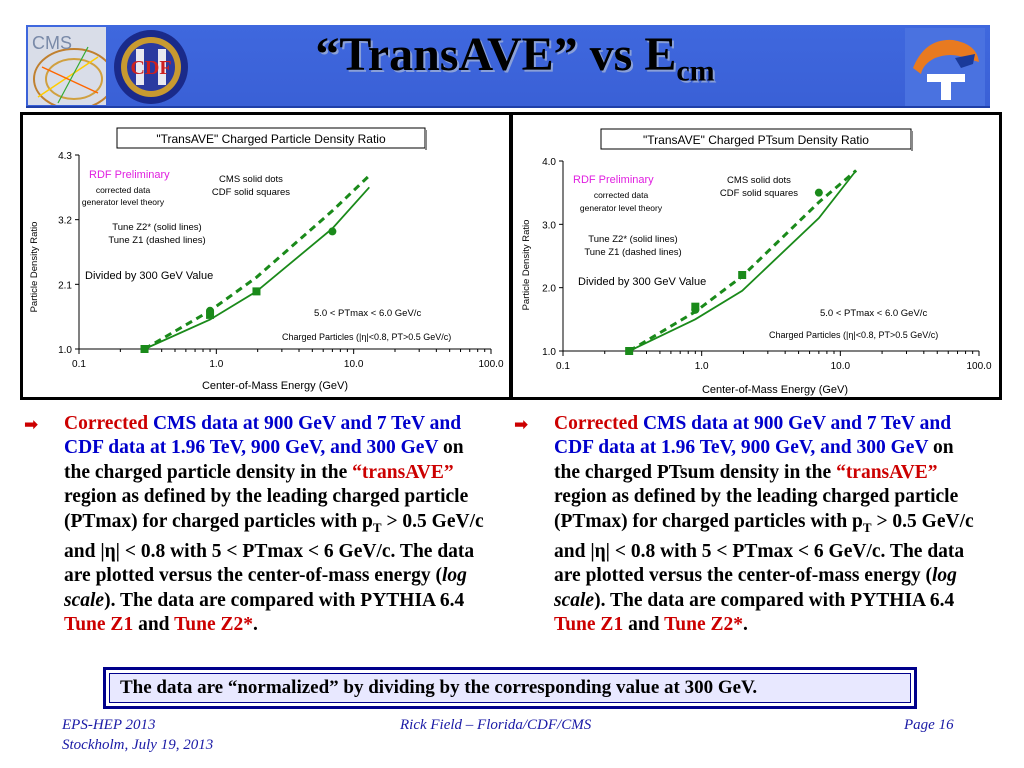 Image resolution: width=1024 pixels, height=768 pixels. I want to click on chart-right-plot-area: 1.02.03.04.00.1 1.0 10.0 100.0, so click(767, 264).